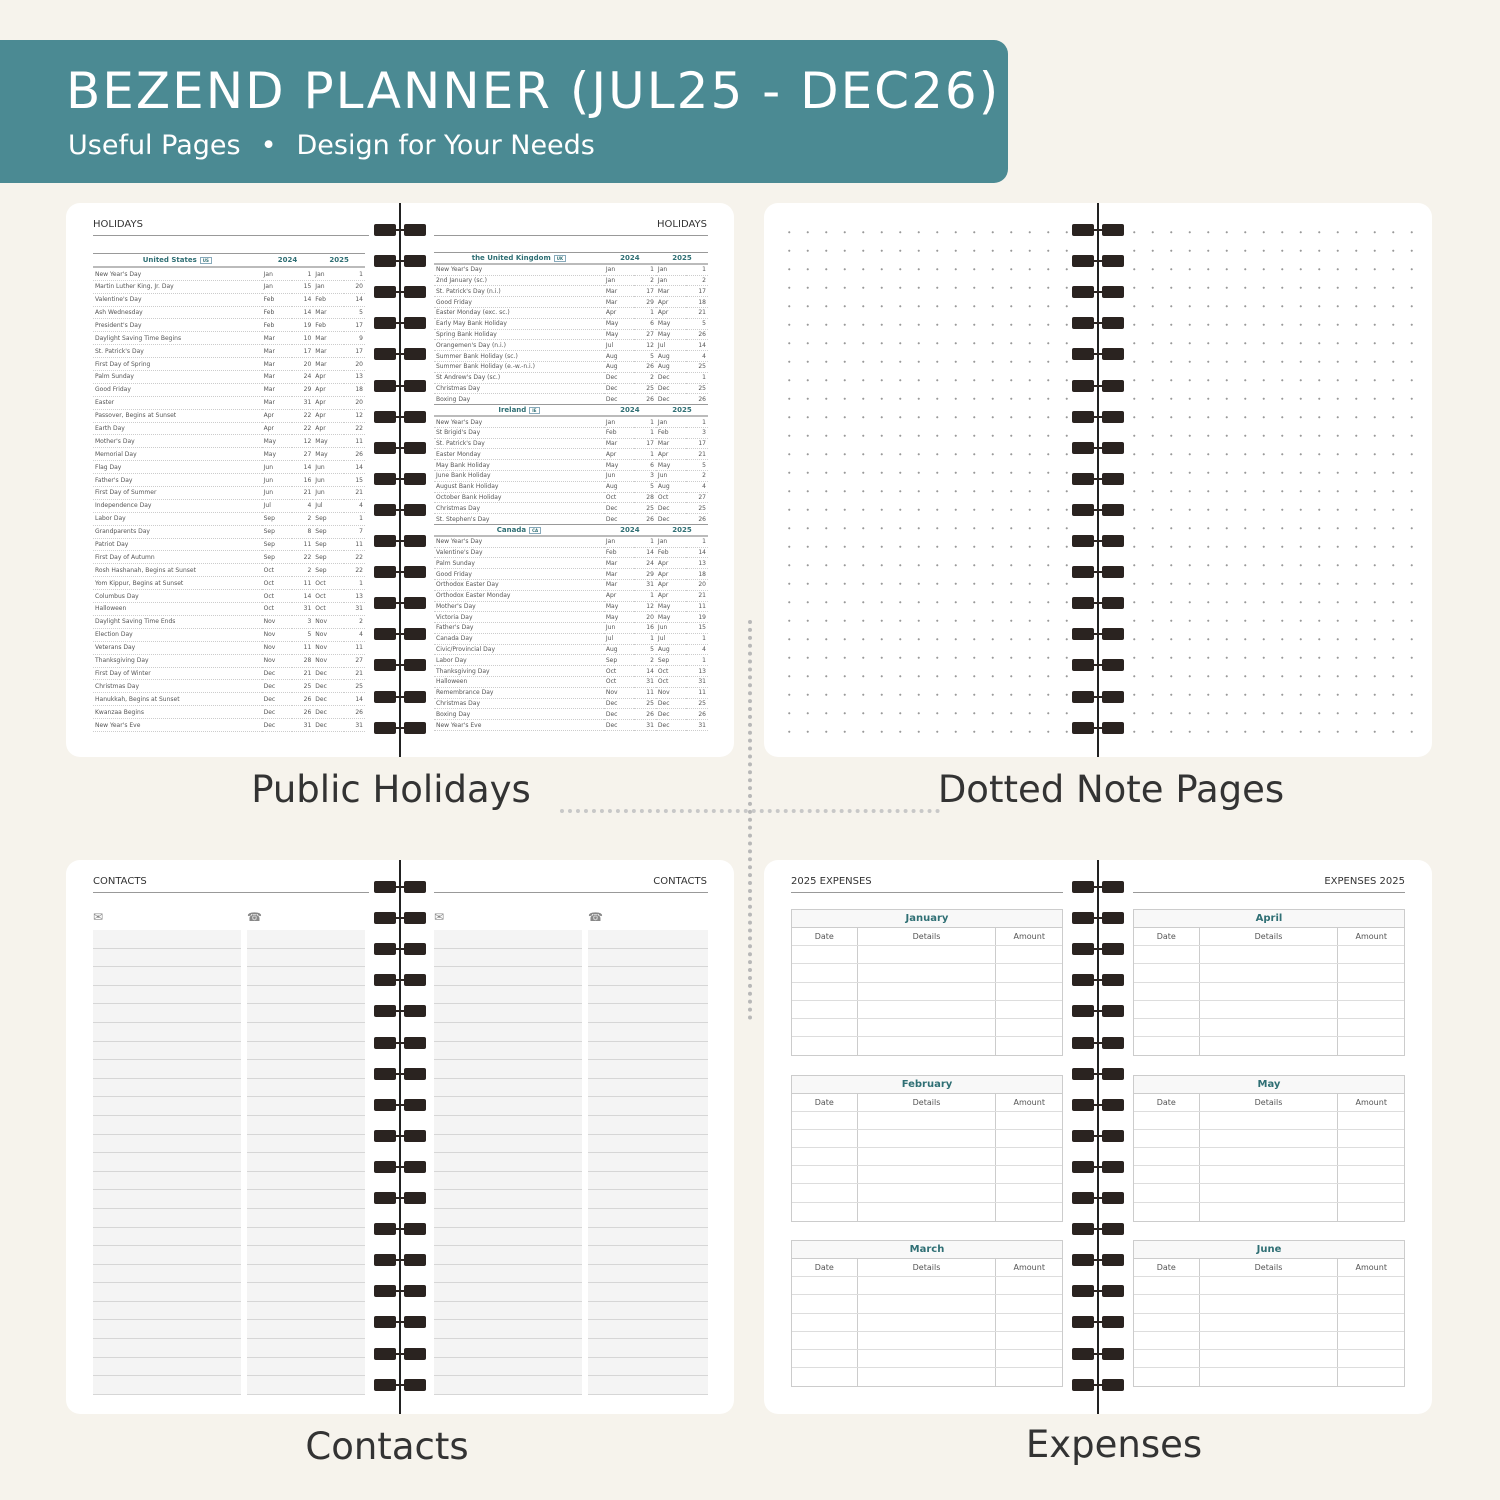 The width and height of the screenshot is (1500, 1500). I want to click on table-row: Summer Bank Holiday (sc.) Aug 5 Aug 4, so click(571, 356).